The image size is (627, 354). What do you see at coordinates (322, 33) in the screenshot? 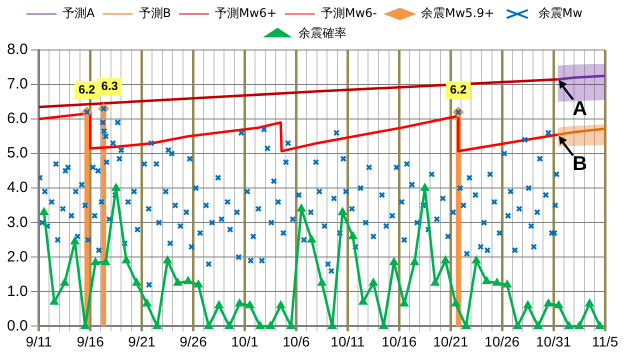
I see `legend-label: 余震確率` at bounding box center [322, 33].